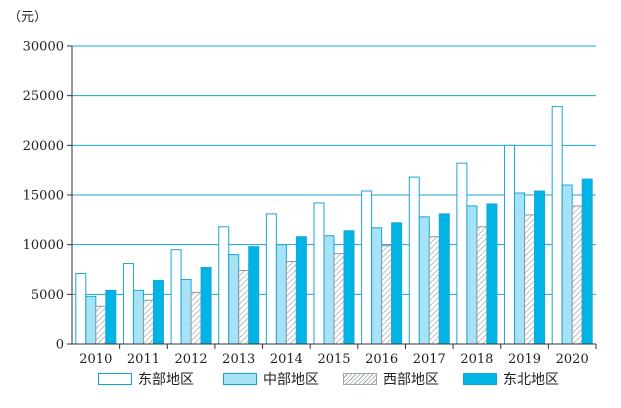 This screenshot has height=408, width=621. What do you see at coordinates (480, 379) in the screenshot?
I see `legend-swatch-northeast` at bounding box center [480, 379].